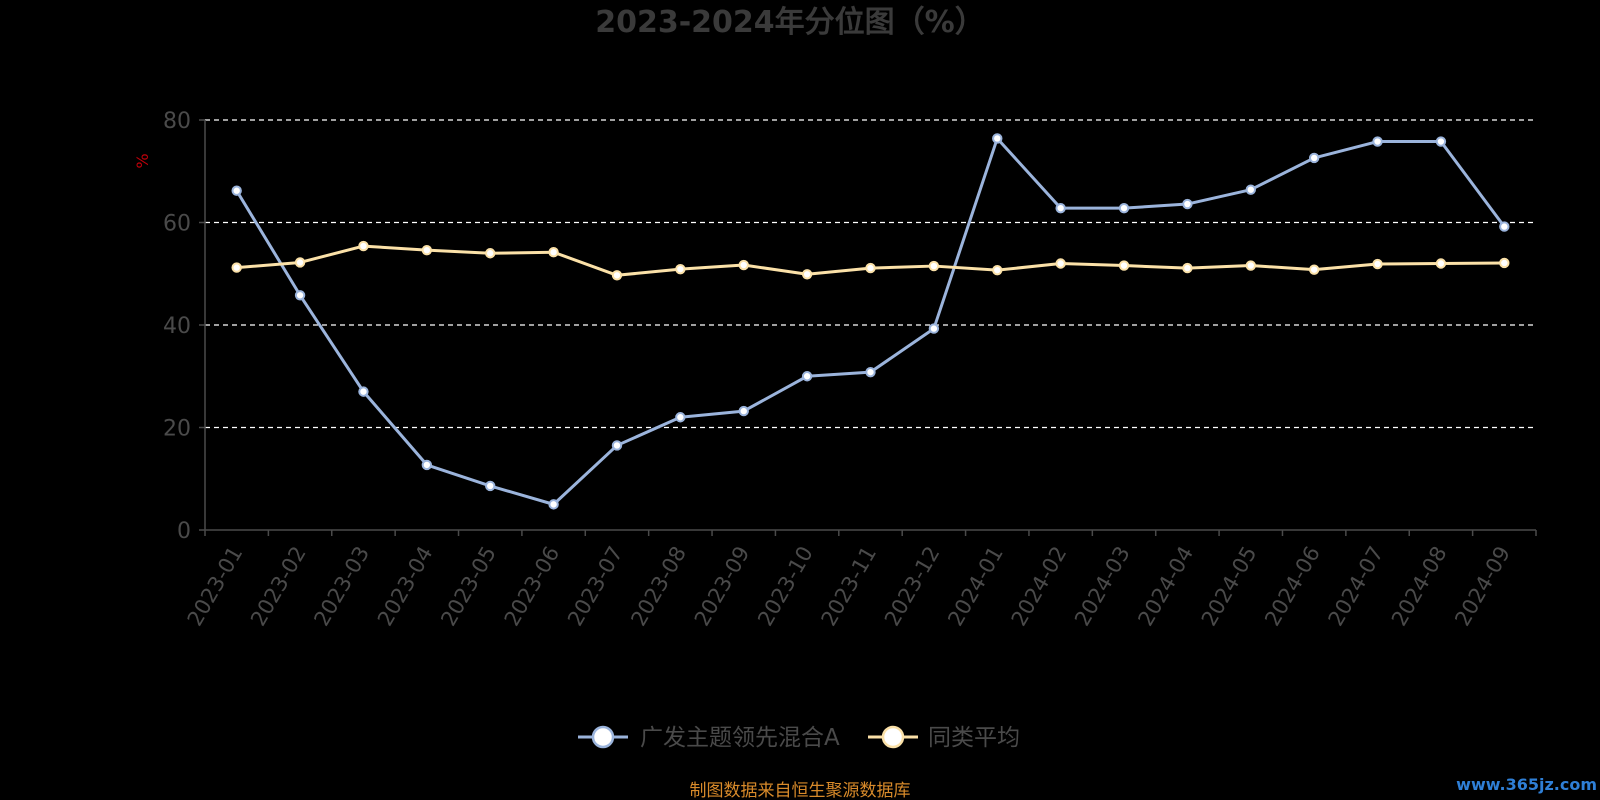 The image size is (1600, 800). Describe the element at coordinates (468, 586) in the screenshot. I see `x-tick-label-2023-05: 2023-05` at that location.